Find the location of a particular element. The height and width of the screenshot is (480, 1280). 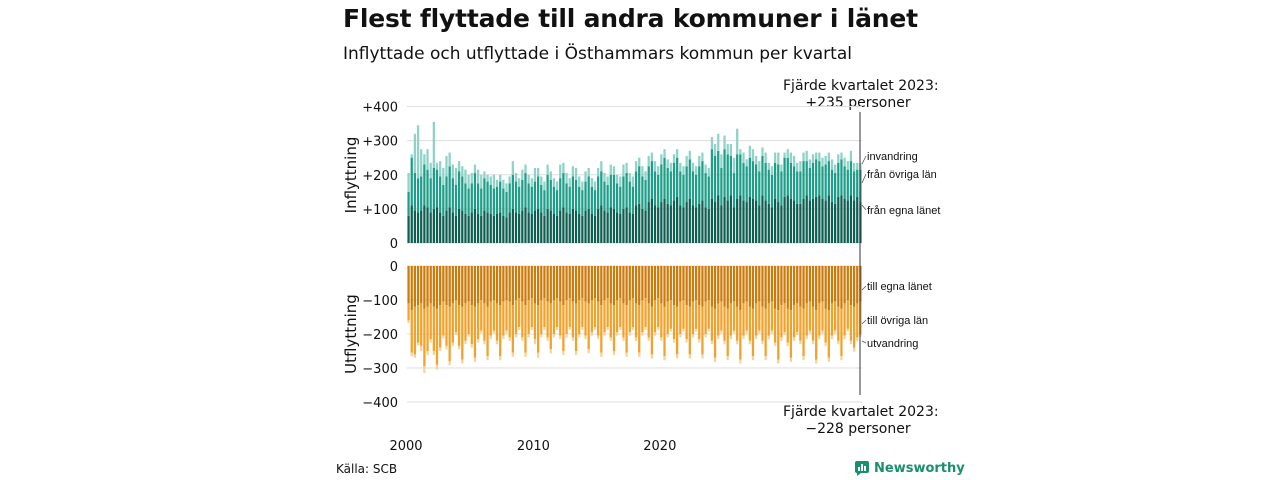

brand-logo: Newsworthy is located at coordinates (910, 468).